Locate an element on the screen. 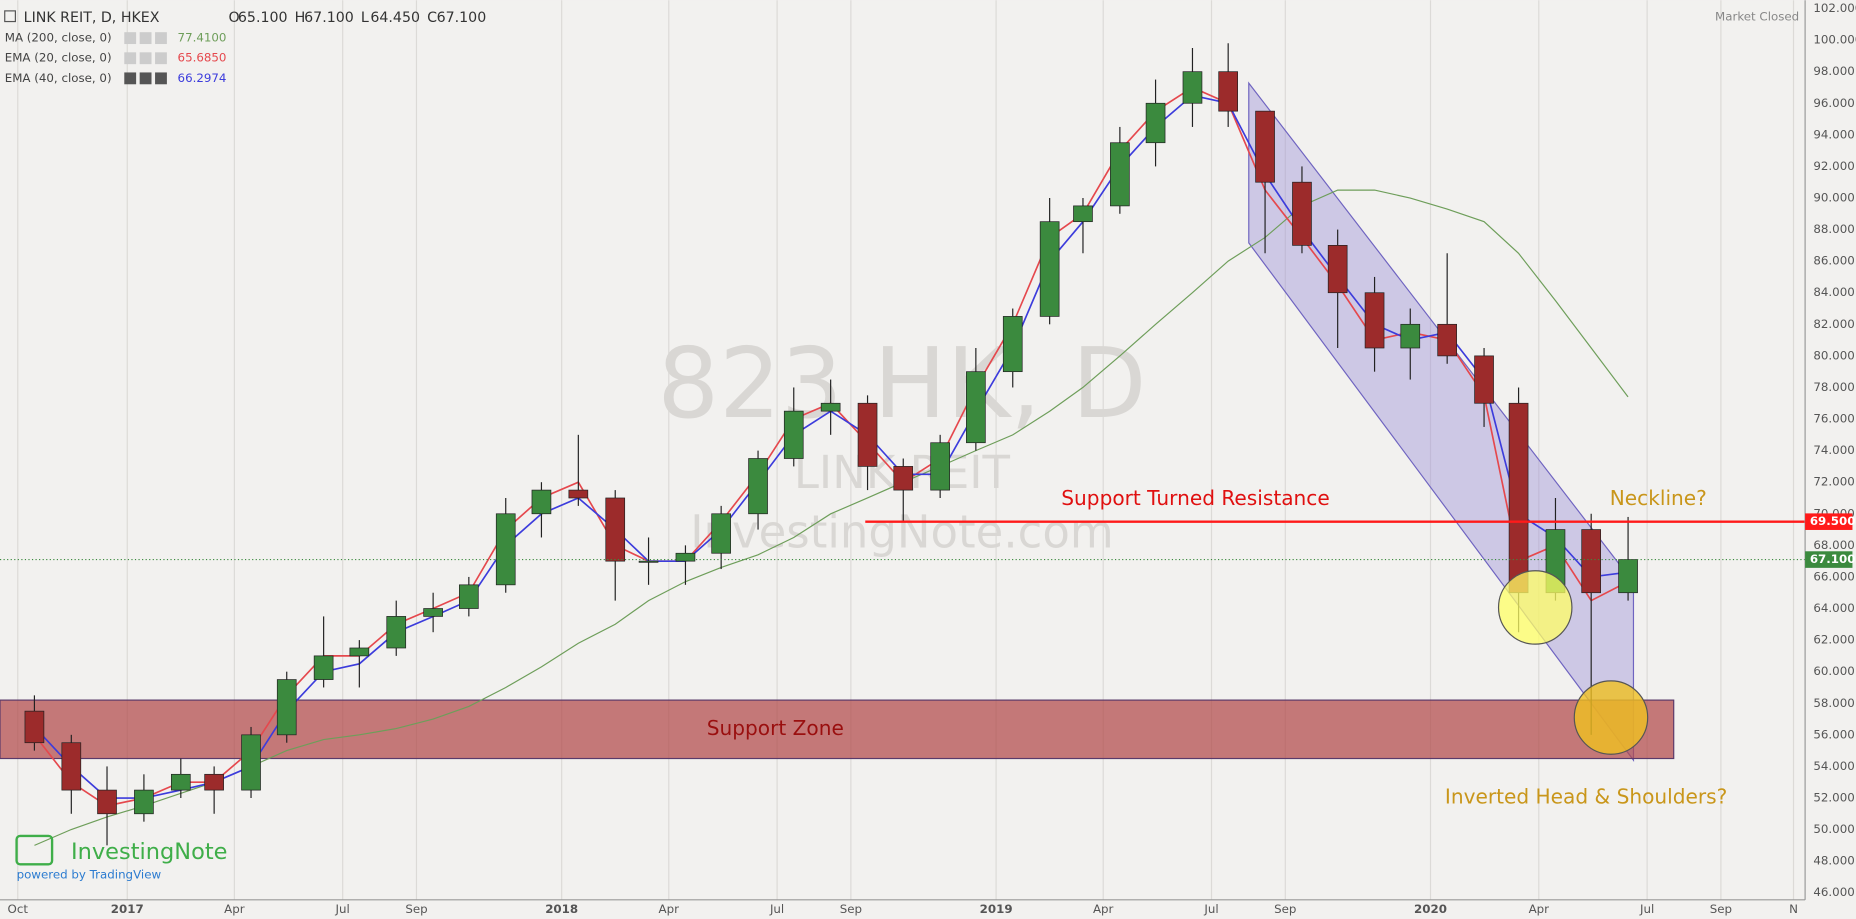 This screenshot has width=1856, height=919. y-tick-label: 56.000 is located at coordinates (1833, 734).